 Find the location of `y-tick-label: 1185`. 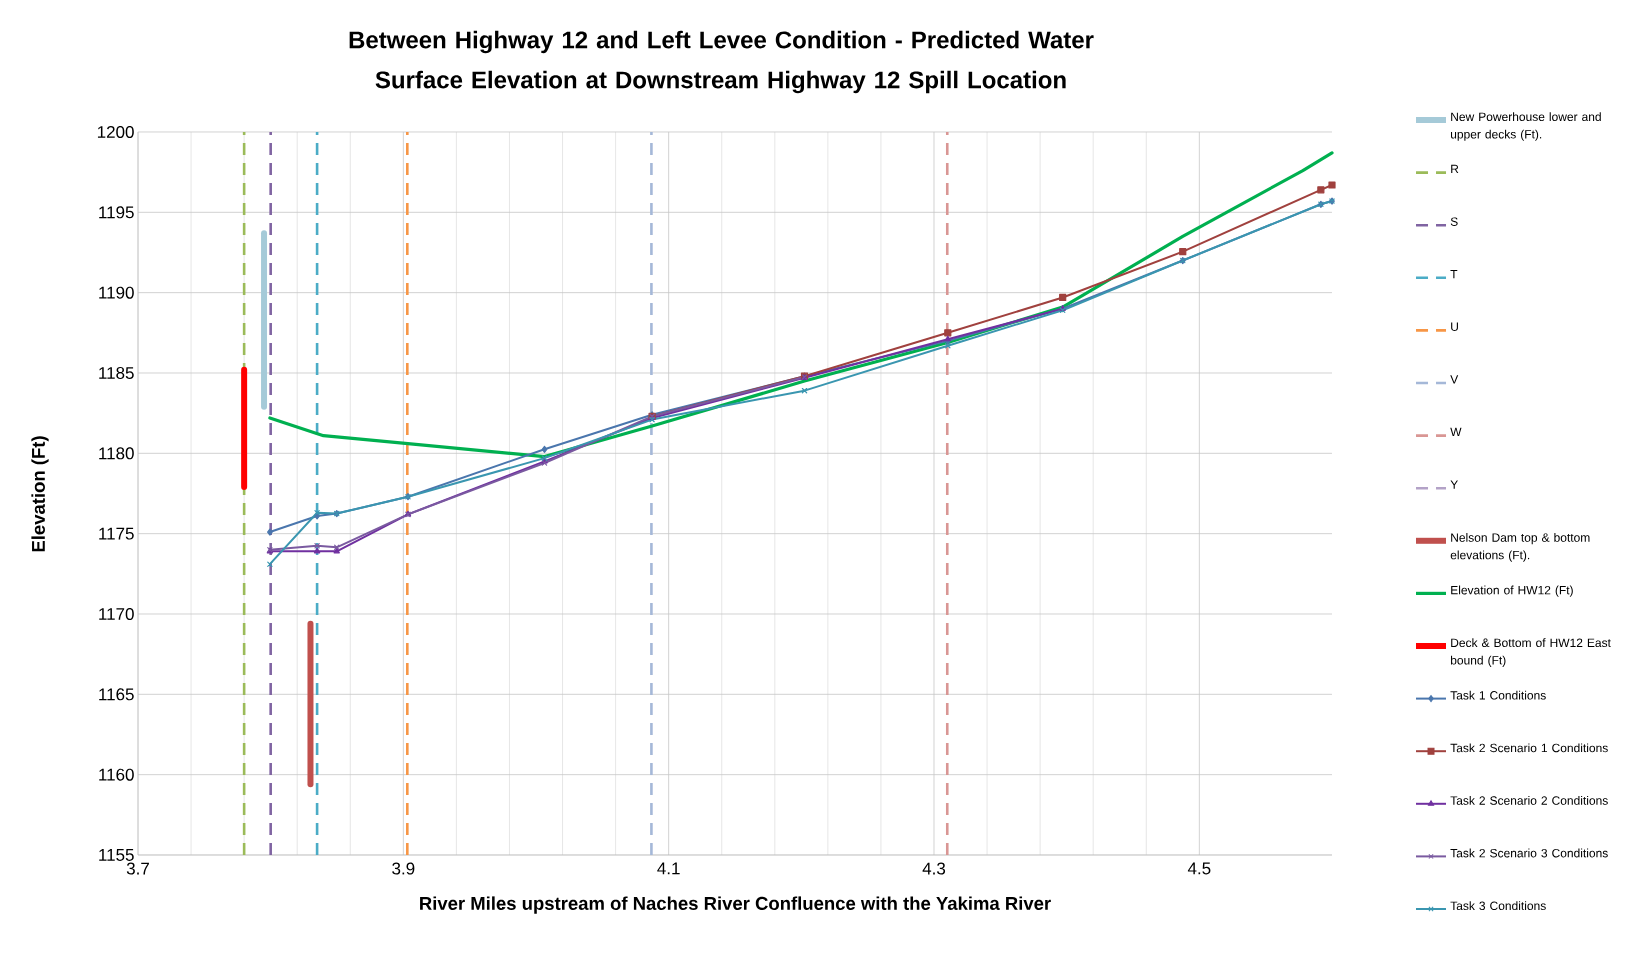

y-tick-label: 1185 is located at coordinates (116, 373).